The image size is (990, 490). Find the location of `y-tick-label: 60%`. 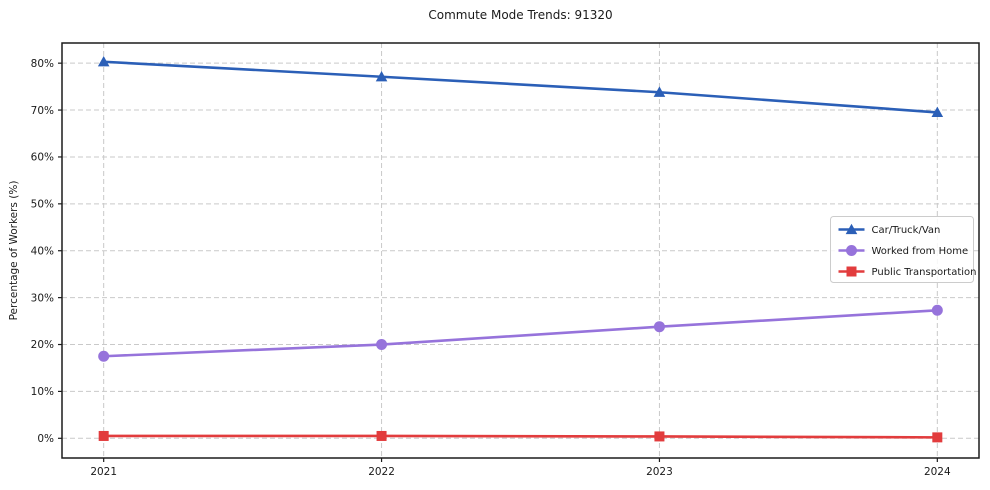

y-tick-label: 60% is located at coordinates (42, 158).